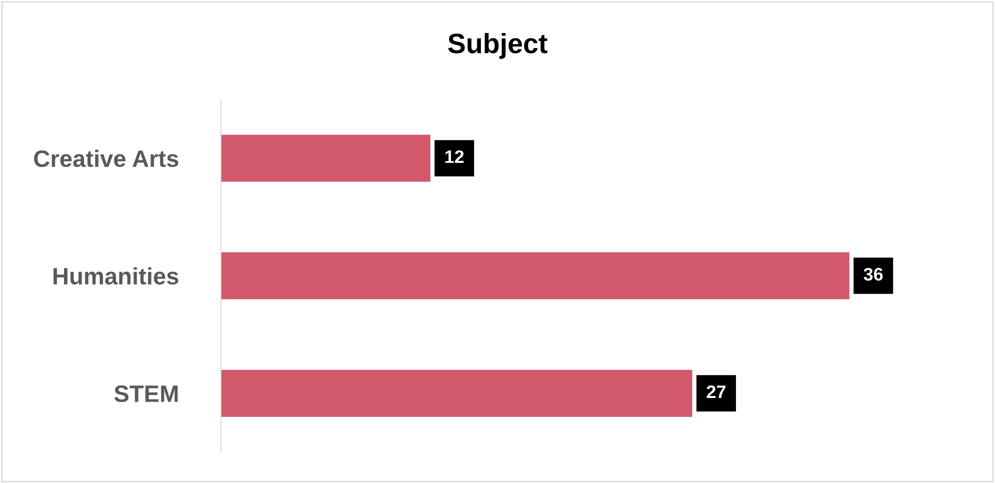 The width and height of the screenshot is (995, 483). Describe the element at coordinates (146, 393) in the screenshot. I see `y-tick-label: STEM` at that location.